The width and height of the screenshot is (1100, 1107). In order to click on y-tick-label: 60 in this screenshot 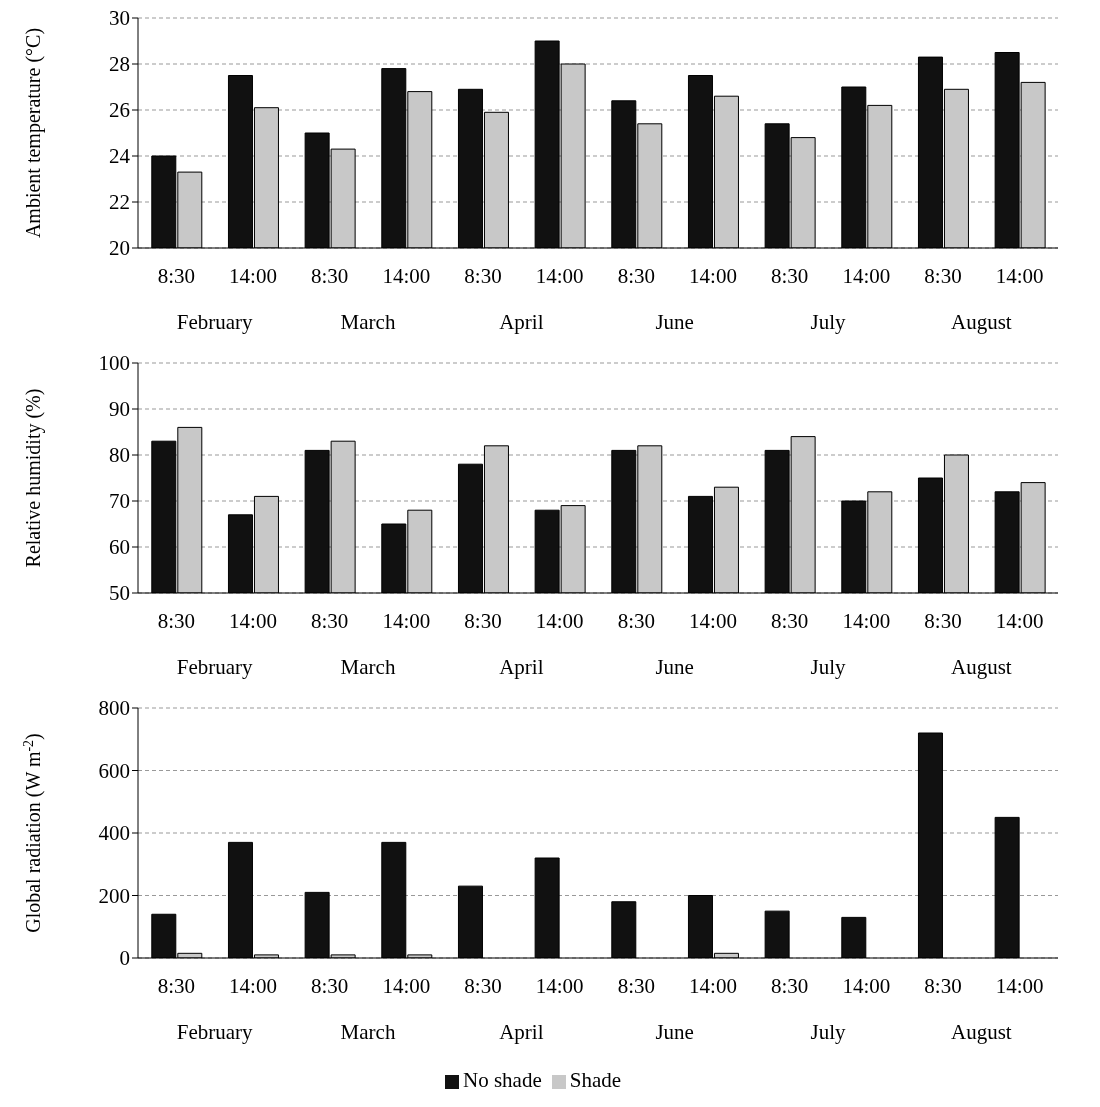, I will do `click(119, 547)`.